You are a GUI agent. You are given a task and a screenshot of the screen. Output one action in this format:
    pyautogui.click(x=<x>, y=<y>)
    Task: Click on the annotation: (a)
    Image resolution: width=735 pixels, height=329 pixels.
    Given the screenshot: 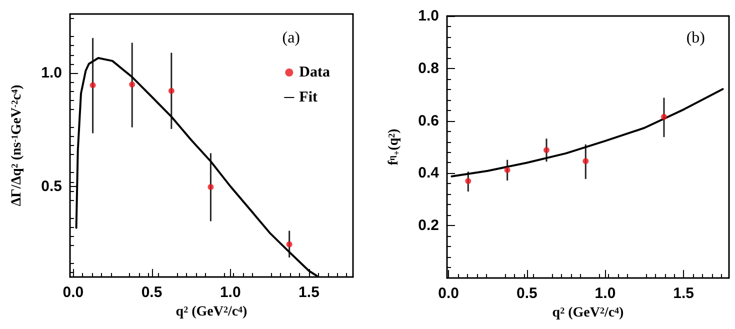 What is the action you would take?
    pyautogui.click(x=291, y=38)
    